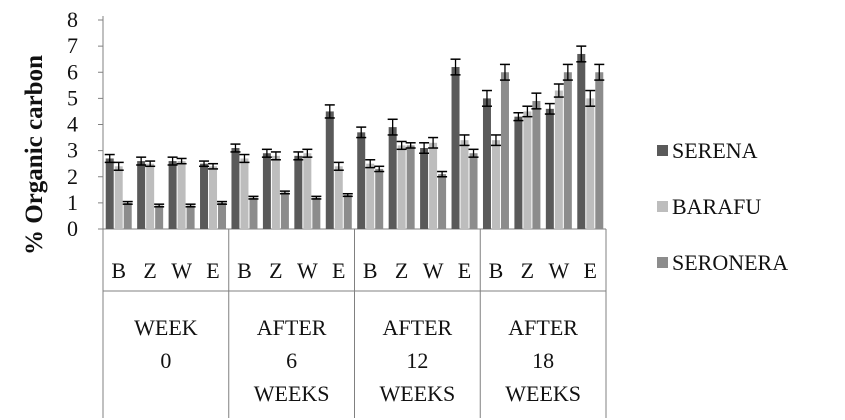  What do you see at coordinates (730, 262) in the screenshot?
I see `legend-label-seronera: SERONERA` at bounding box center [730, 262].